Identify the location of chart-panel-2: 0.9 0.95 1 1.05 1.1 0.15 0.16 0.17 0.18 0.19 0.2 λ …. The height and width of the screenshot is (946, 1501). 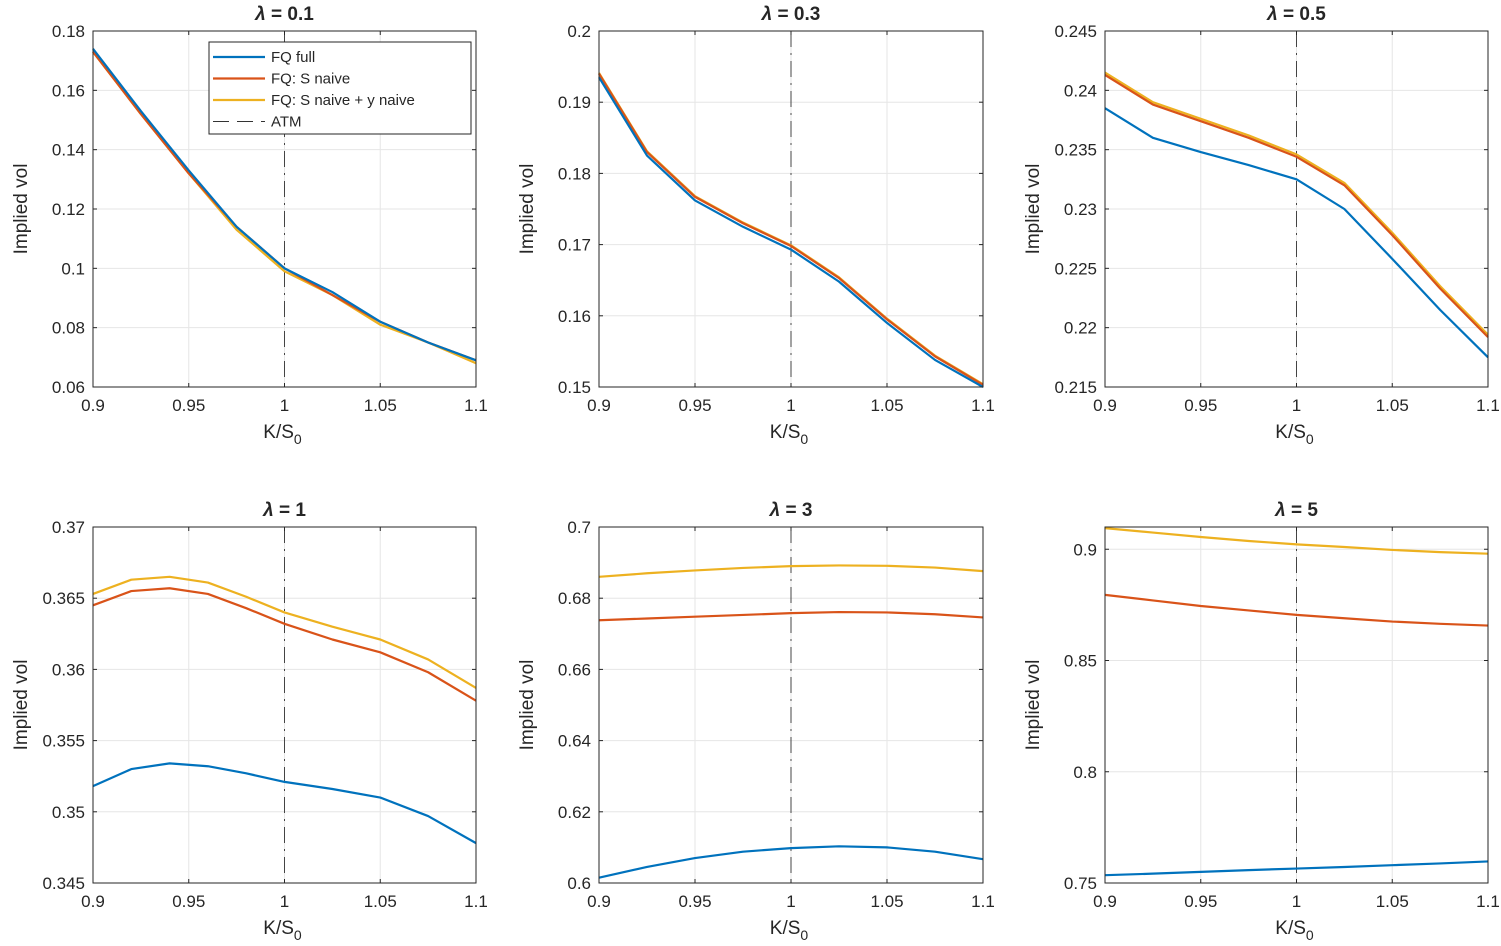
(756, 225).